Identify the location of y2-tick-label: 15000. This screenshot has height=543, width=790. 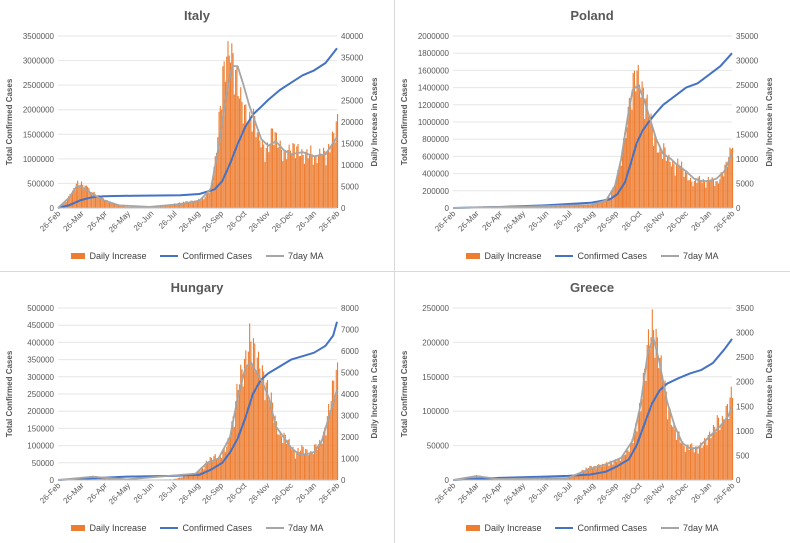
(352, 144).